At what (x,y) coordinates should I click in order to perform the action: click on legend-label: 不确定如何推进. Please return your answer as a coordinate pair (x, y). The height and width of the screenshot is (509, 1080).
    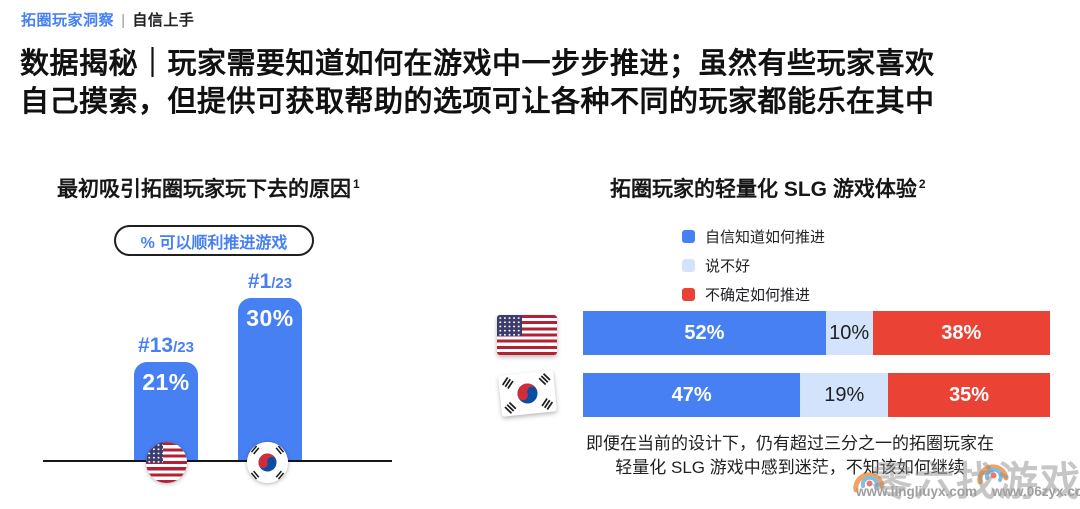
    Looking at the image, I should click on (758, 295).